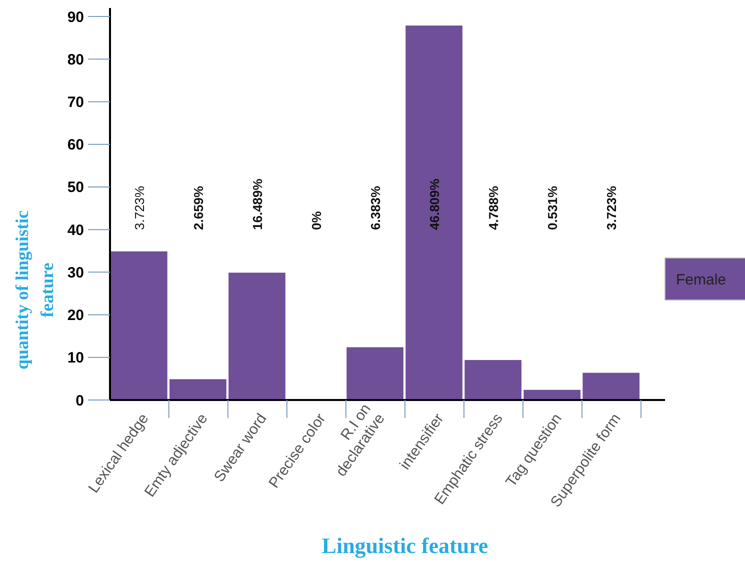 The image size is (745, 564). I want to click on y-tick-label: 70, so click(75, 102).